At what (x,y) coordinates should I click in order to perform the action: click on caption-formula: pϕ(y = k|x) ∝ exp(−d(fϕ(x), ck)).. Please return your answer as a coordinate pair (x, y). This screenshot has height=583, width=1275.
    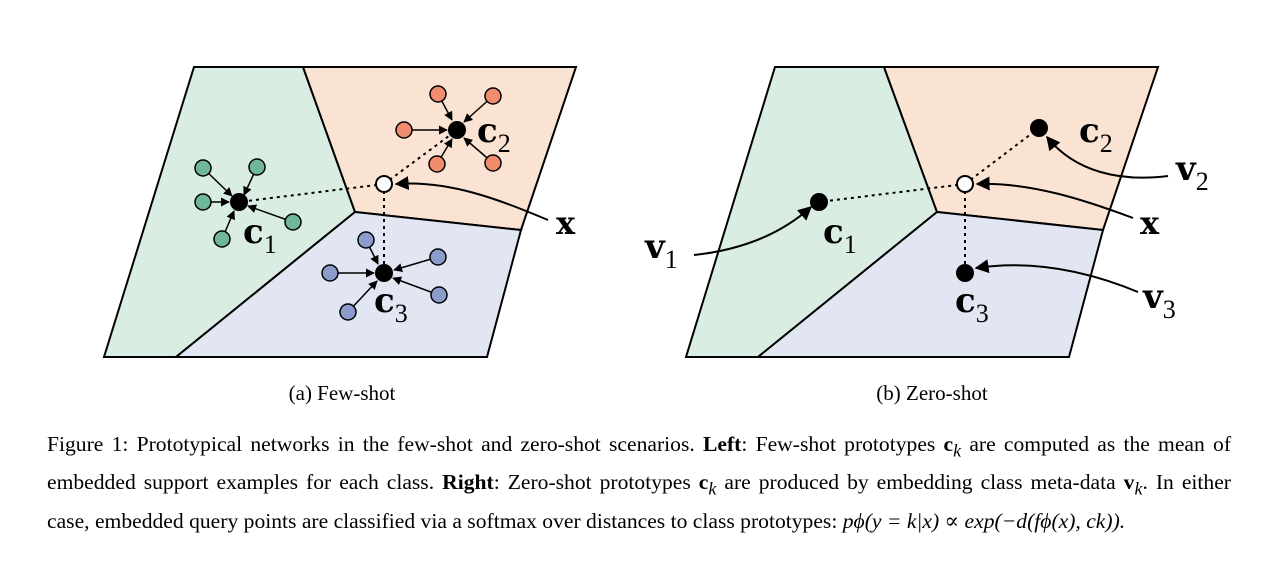
    Looking at the image, I should click on (984, 520).